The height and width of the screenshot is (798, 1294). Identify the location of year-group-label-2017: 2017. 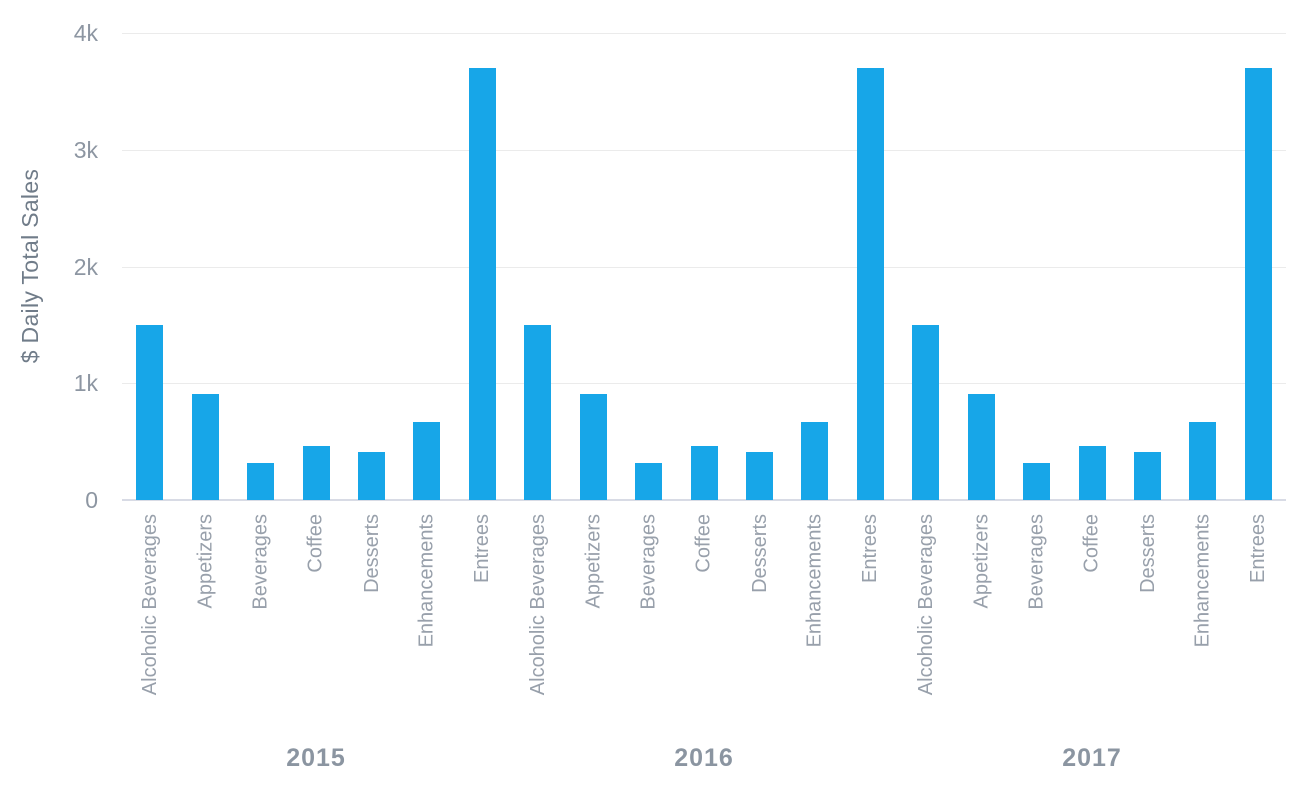
(1092, 758).